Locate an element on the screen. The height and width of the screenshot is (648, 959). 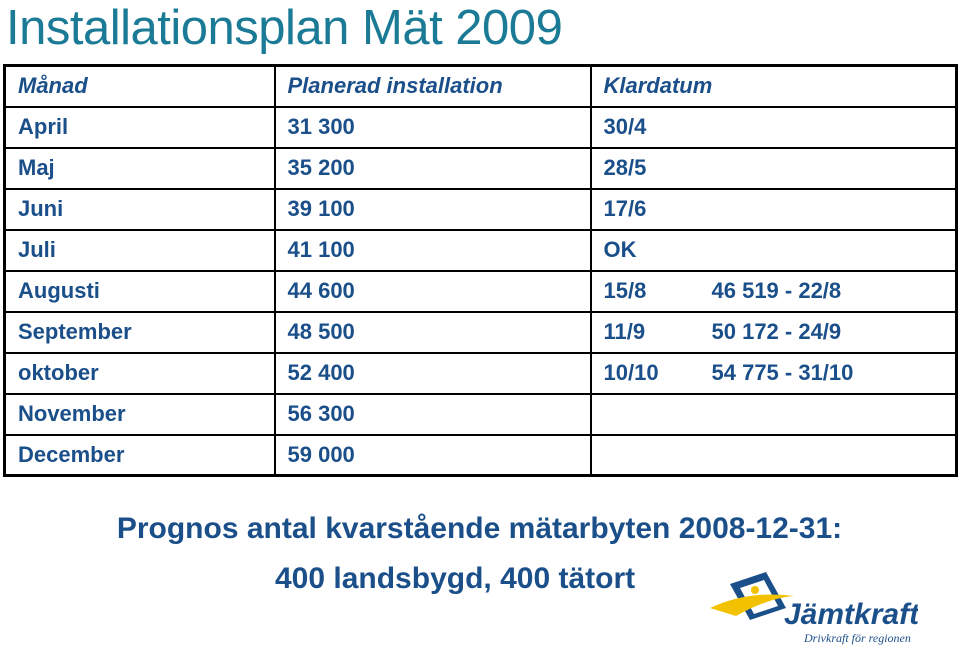
table-row: September 48 500 11/9 50 172 - 24/9 is located at coordinates (480, 332).